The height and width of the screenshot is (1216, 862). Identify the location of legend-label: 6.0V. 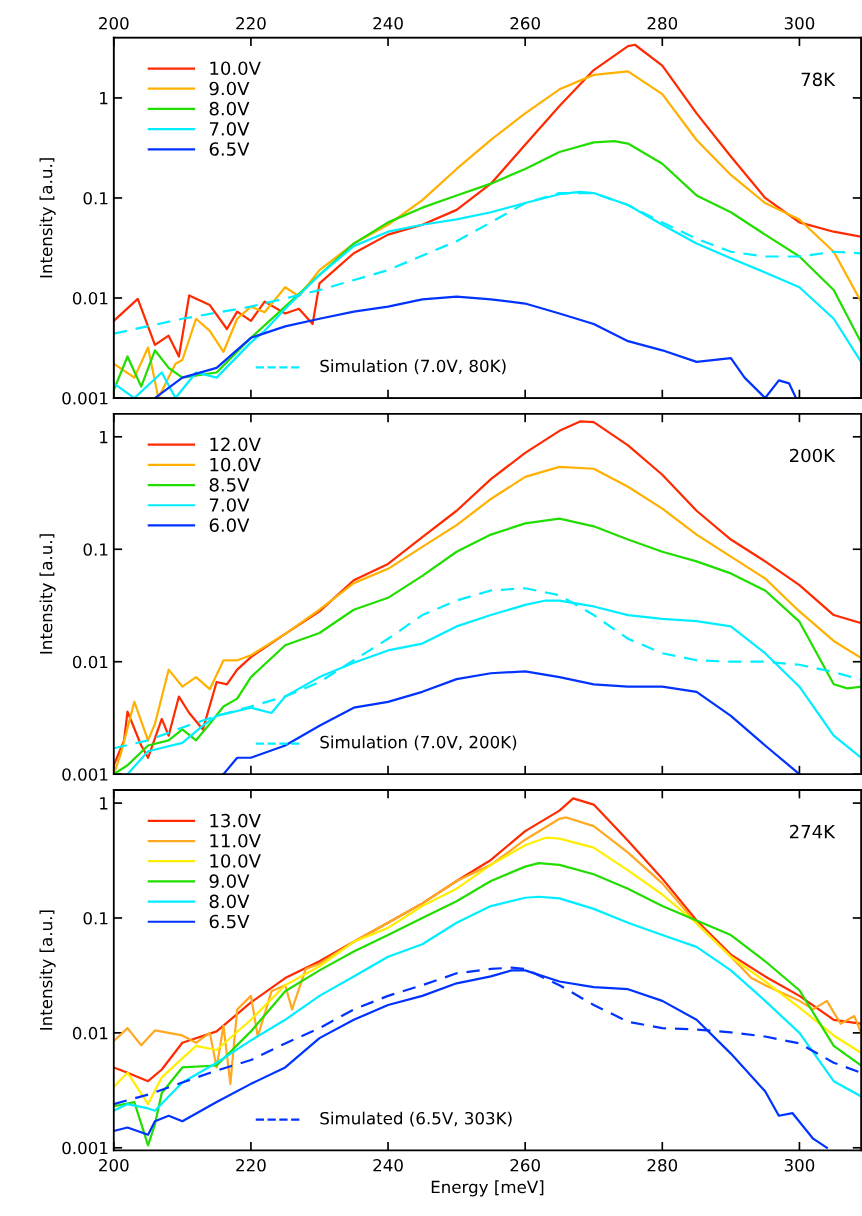
(229, 525).